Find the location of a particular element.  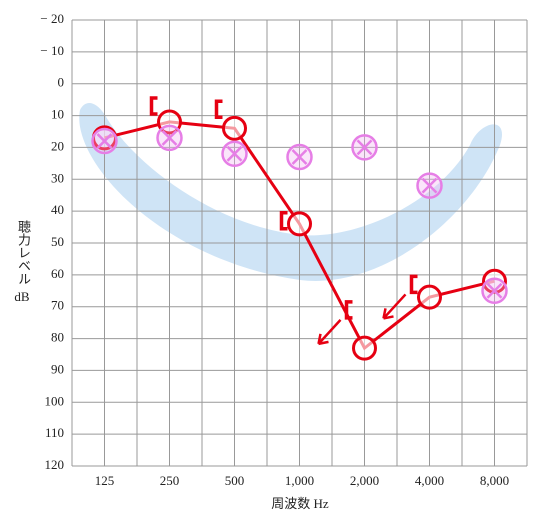

y-tick-label: 50 is located at coordinates (57, 241).